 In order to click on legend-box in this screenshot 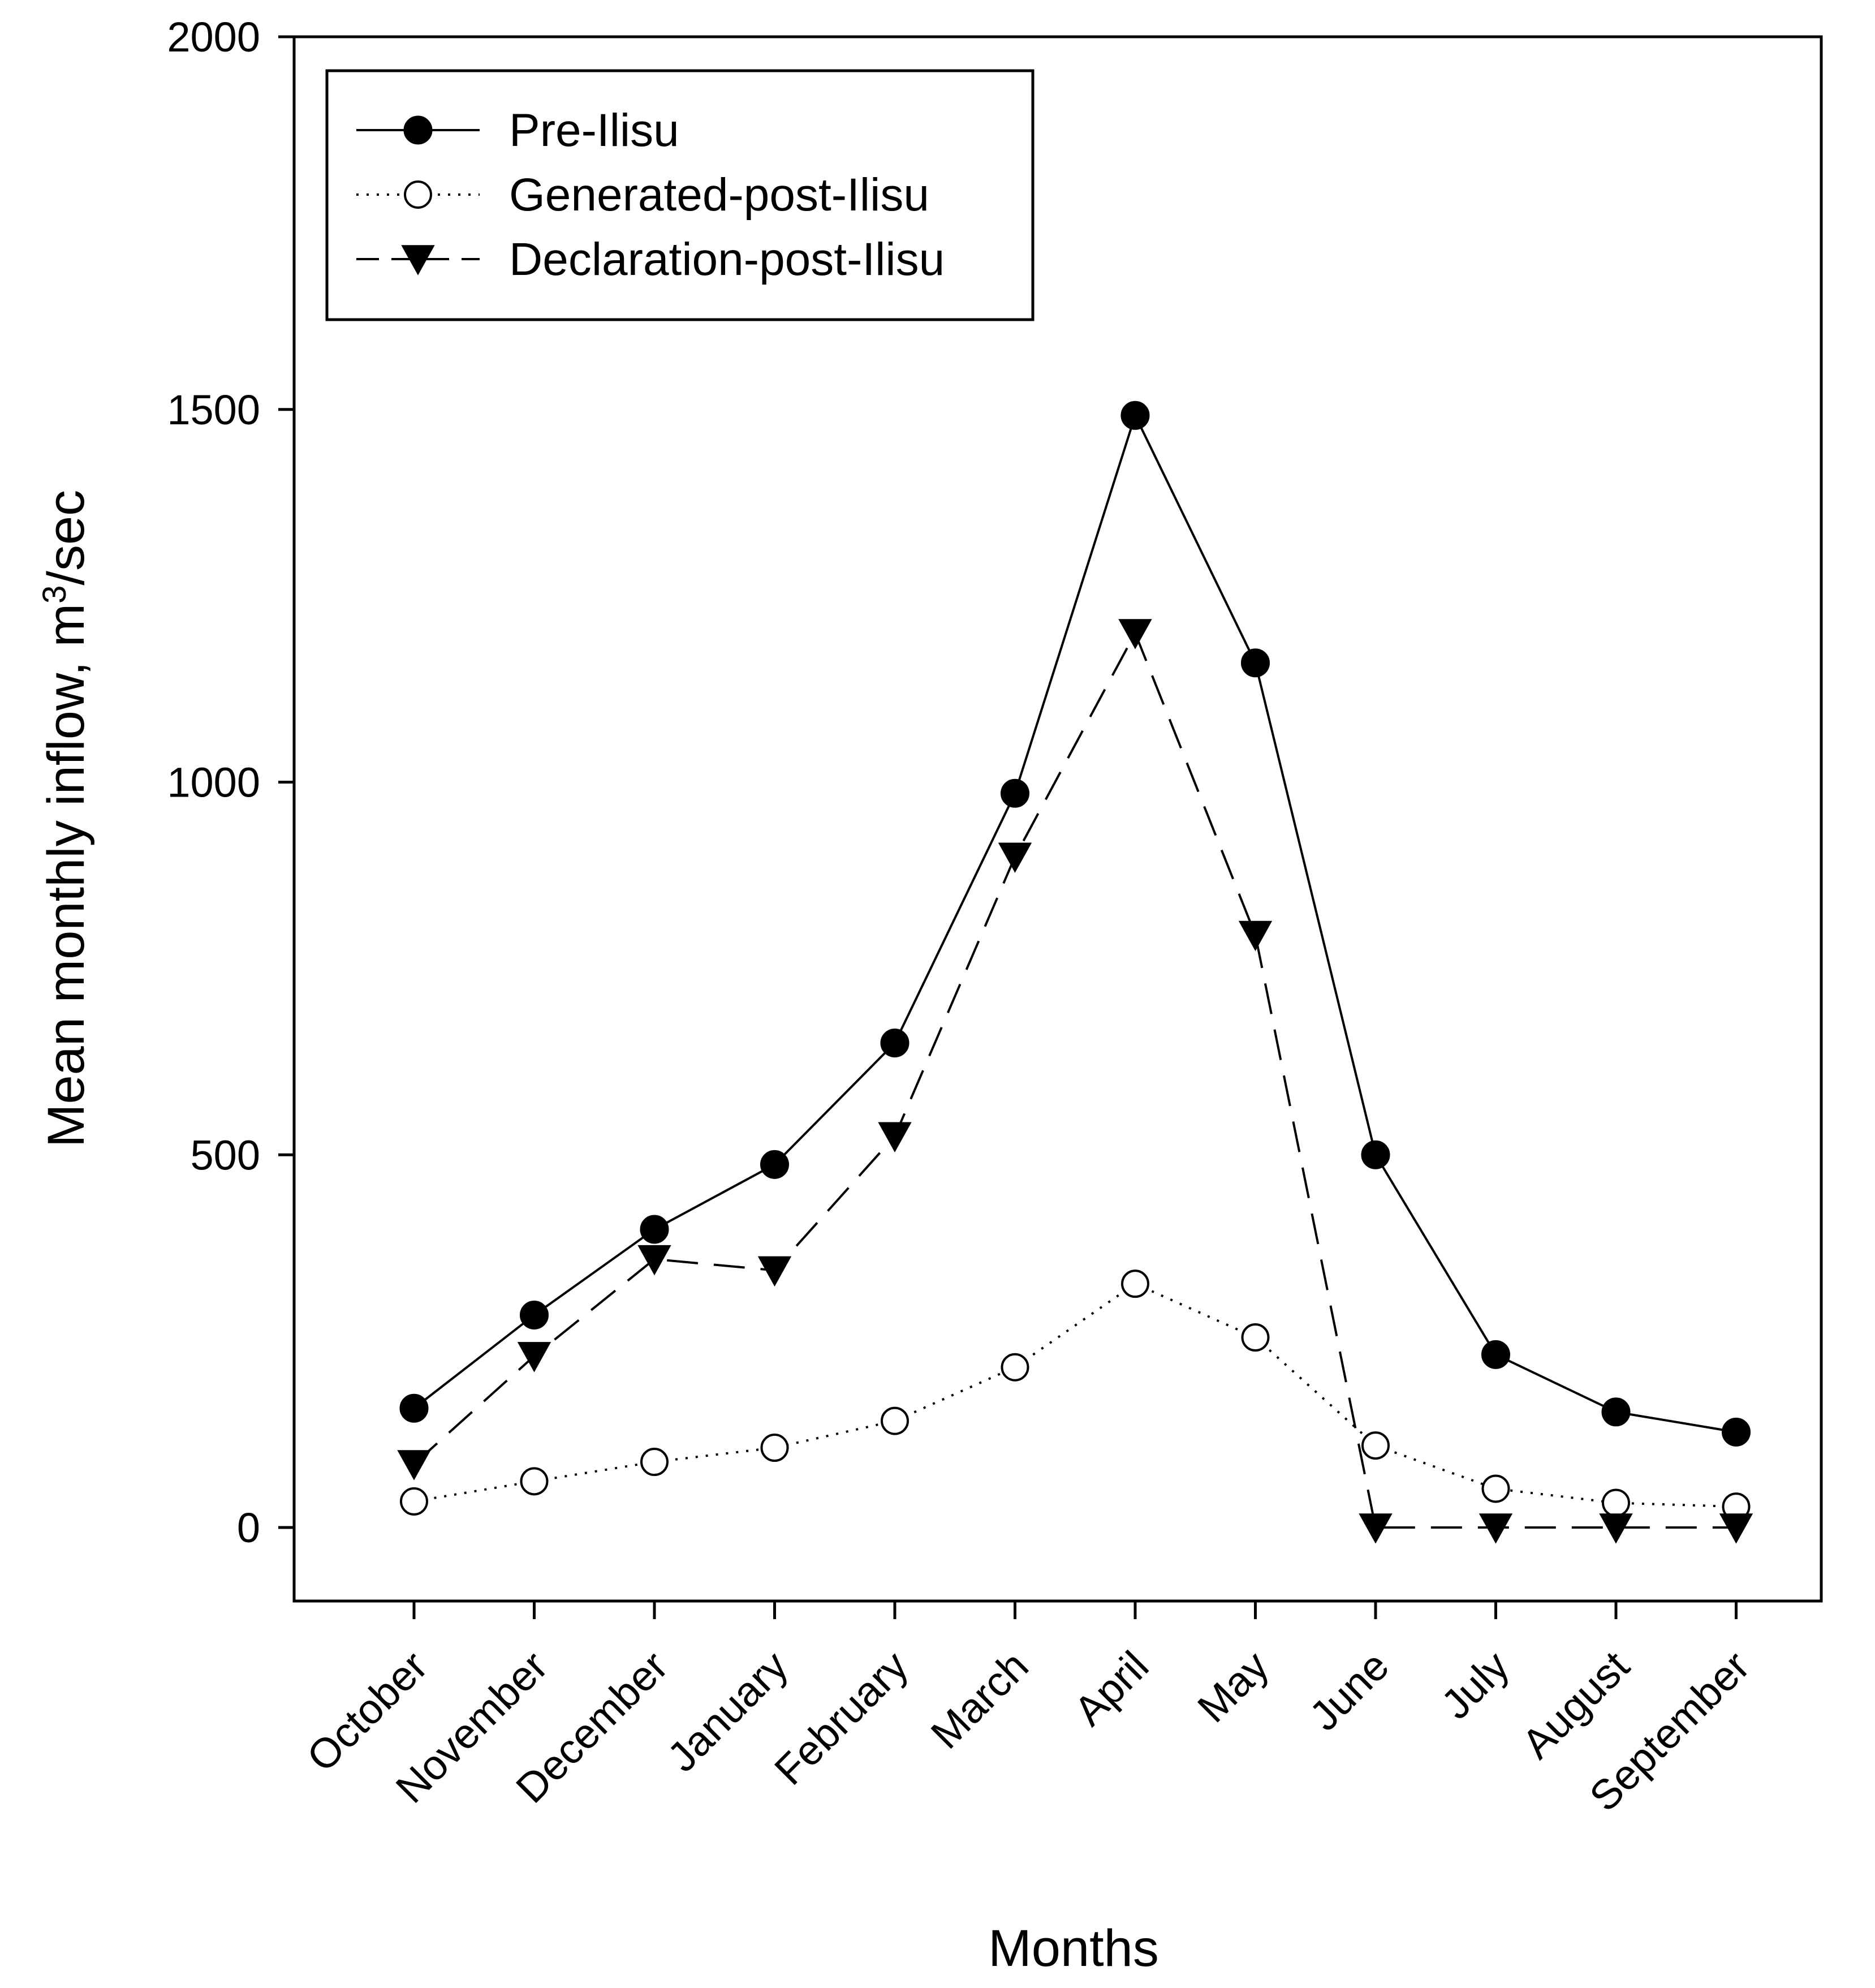, I will do `click(680, 195)`.